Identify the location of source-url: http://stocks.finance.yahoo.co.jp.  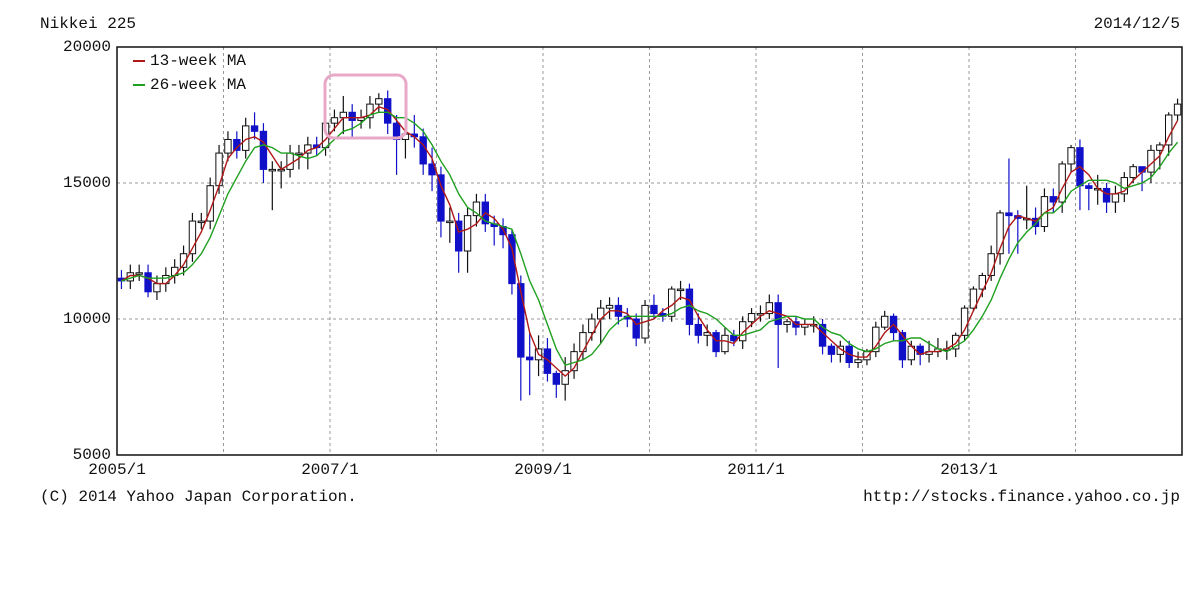
(1021, 497).